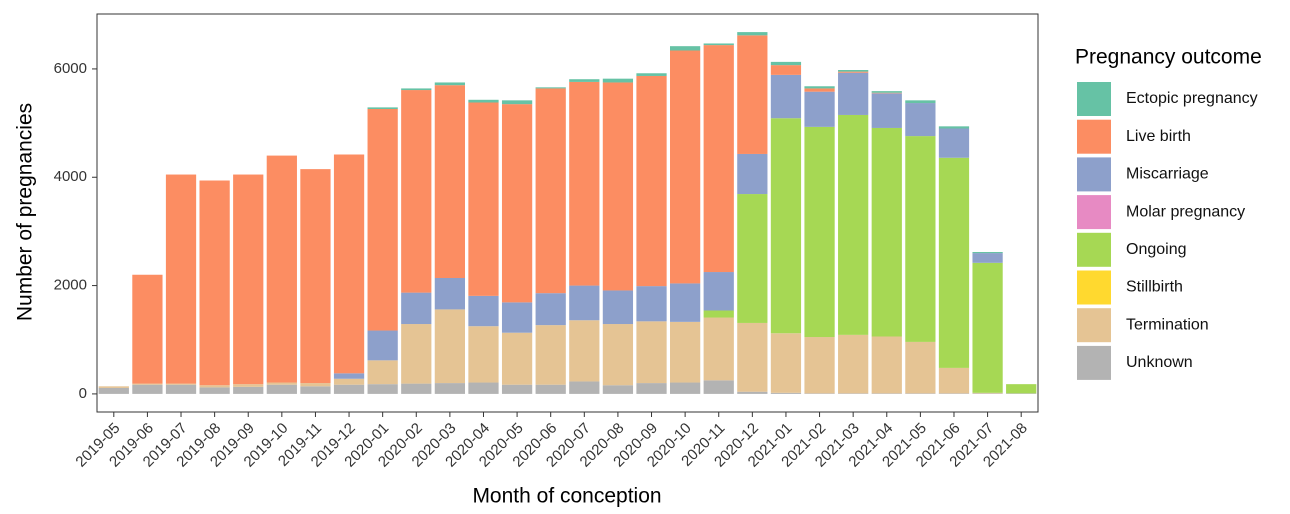 The width and height of the screenshot is (1290, 514). What do you see at coordinates (70, 176) in the screenshot?
I see `y-tick-label: 4000` at bounding box center [70, 176].